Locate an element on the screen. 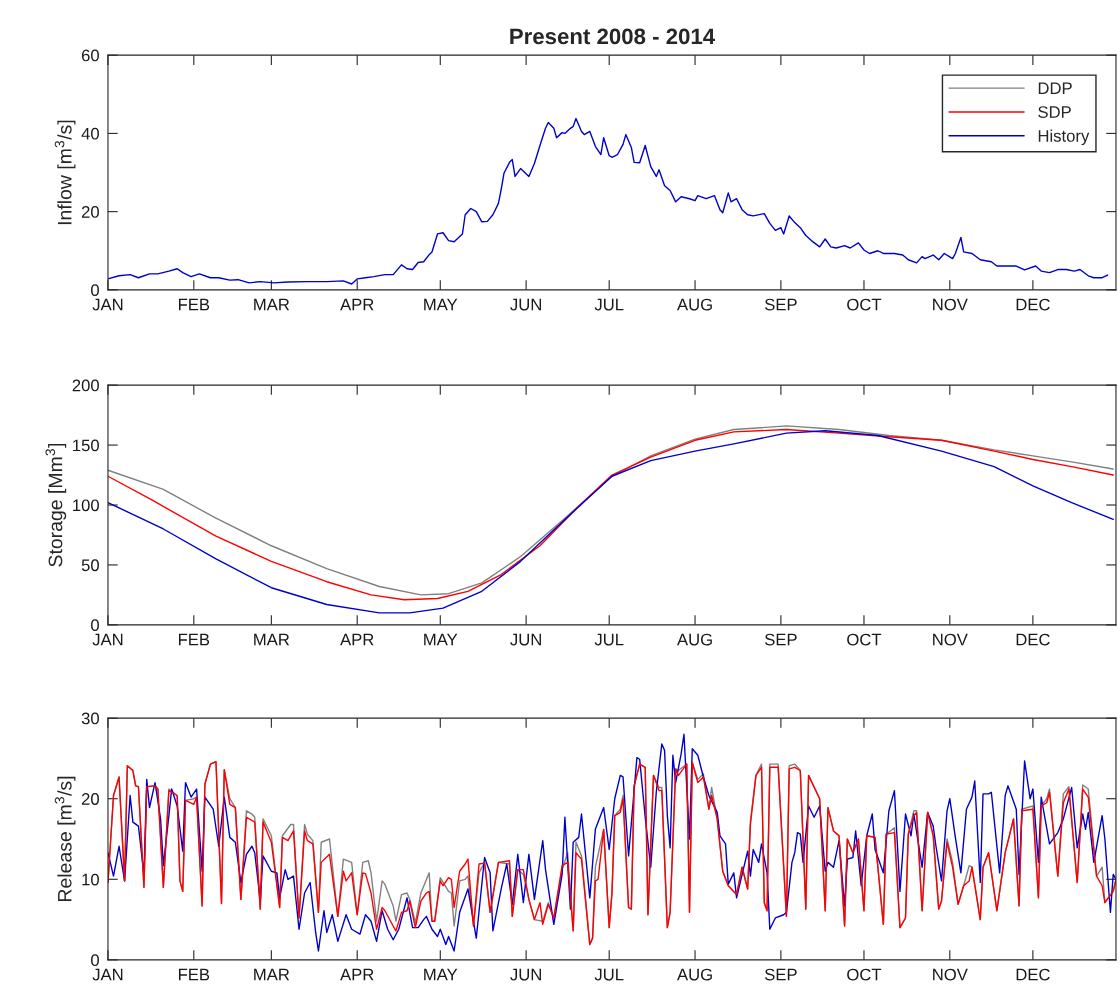 The width and height of the screenshot is (1120, 1003). legend-label: History is located at coordinates (1064, 137).